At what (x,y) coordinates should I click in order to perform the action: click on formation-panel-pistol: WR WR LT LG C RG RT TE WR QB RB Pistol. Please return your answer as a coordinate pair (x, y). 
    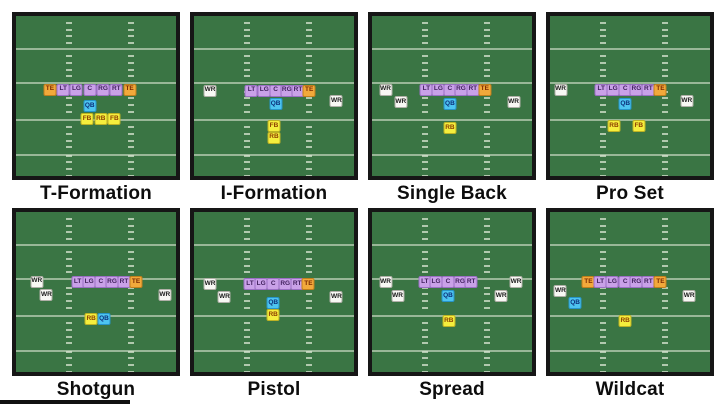
    Looking at the image, I should click on (274, 306).